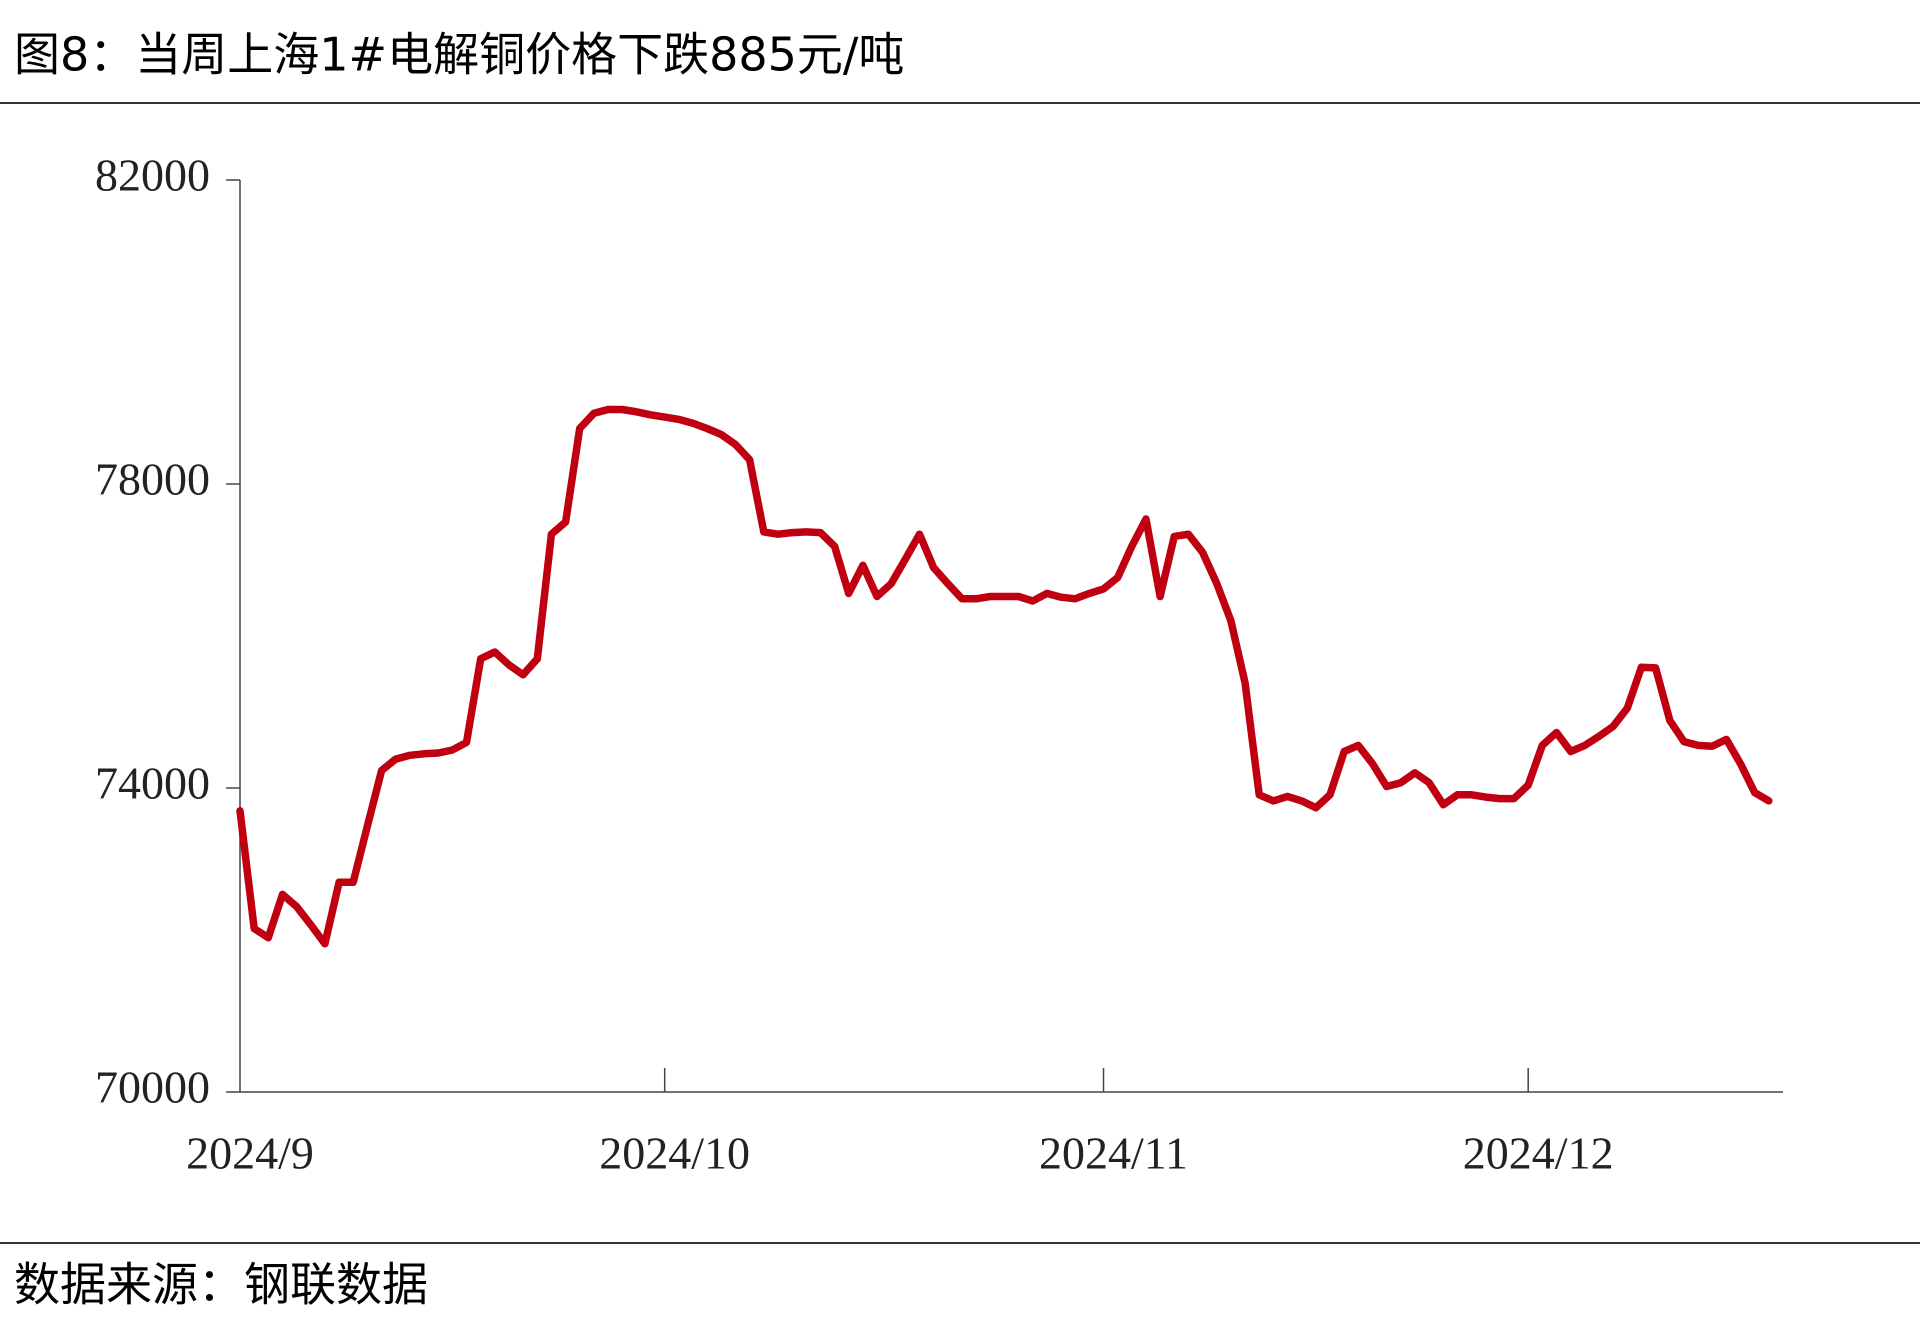  Describe the element at coordinates (459, 55) in the screenshot. I see `chart-title: 图8：当周上海1#电解铜价格下跌885元/吨` at that location.